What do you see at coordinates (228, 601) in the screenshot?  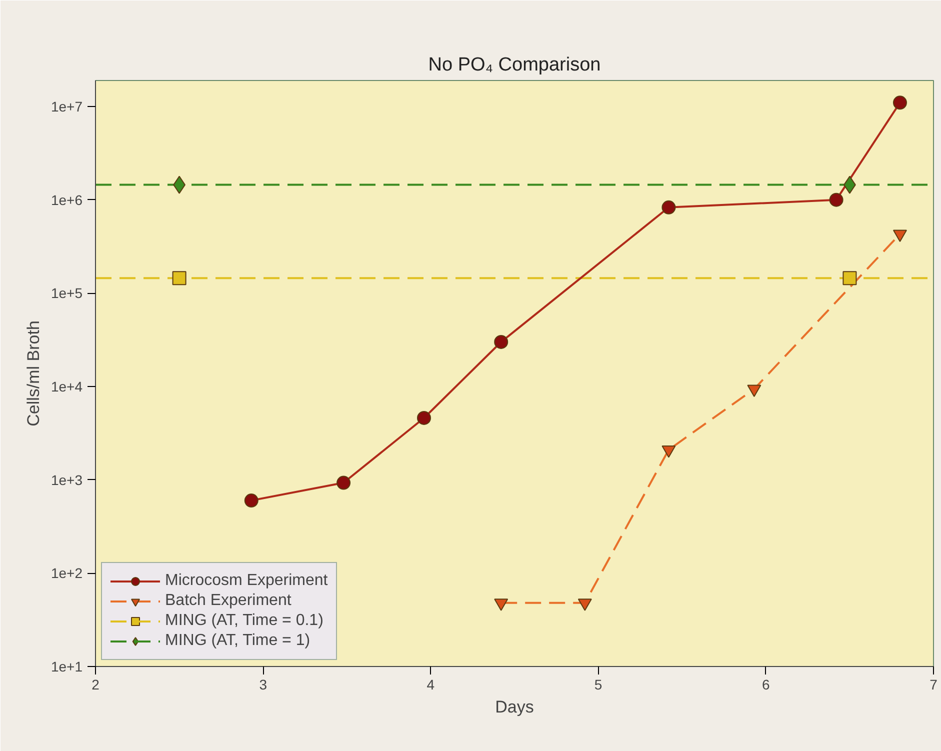 I see `legend-label: Batch Experiment` at bounding box center [228, 601].